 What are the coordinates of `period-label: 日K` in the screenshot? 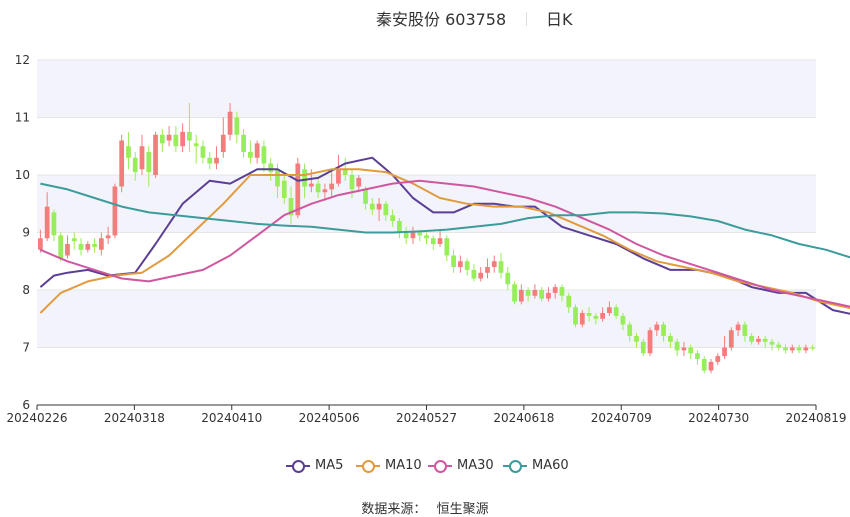 It's located at (559, 19).